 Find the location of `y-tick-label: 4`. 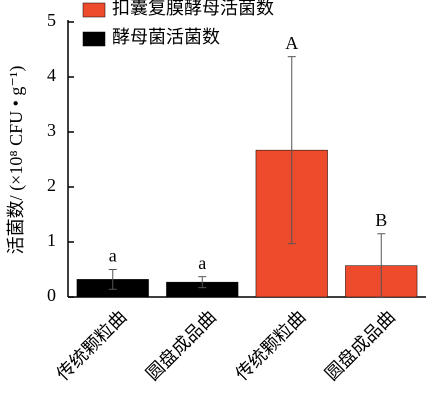

y-tick-label: 4 is located at coordinates (51, 75).